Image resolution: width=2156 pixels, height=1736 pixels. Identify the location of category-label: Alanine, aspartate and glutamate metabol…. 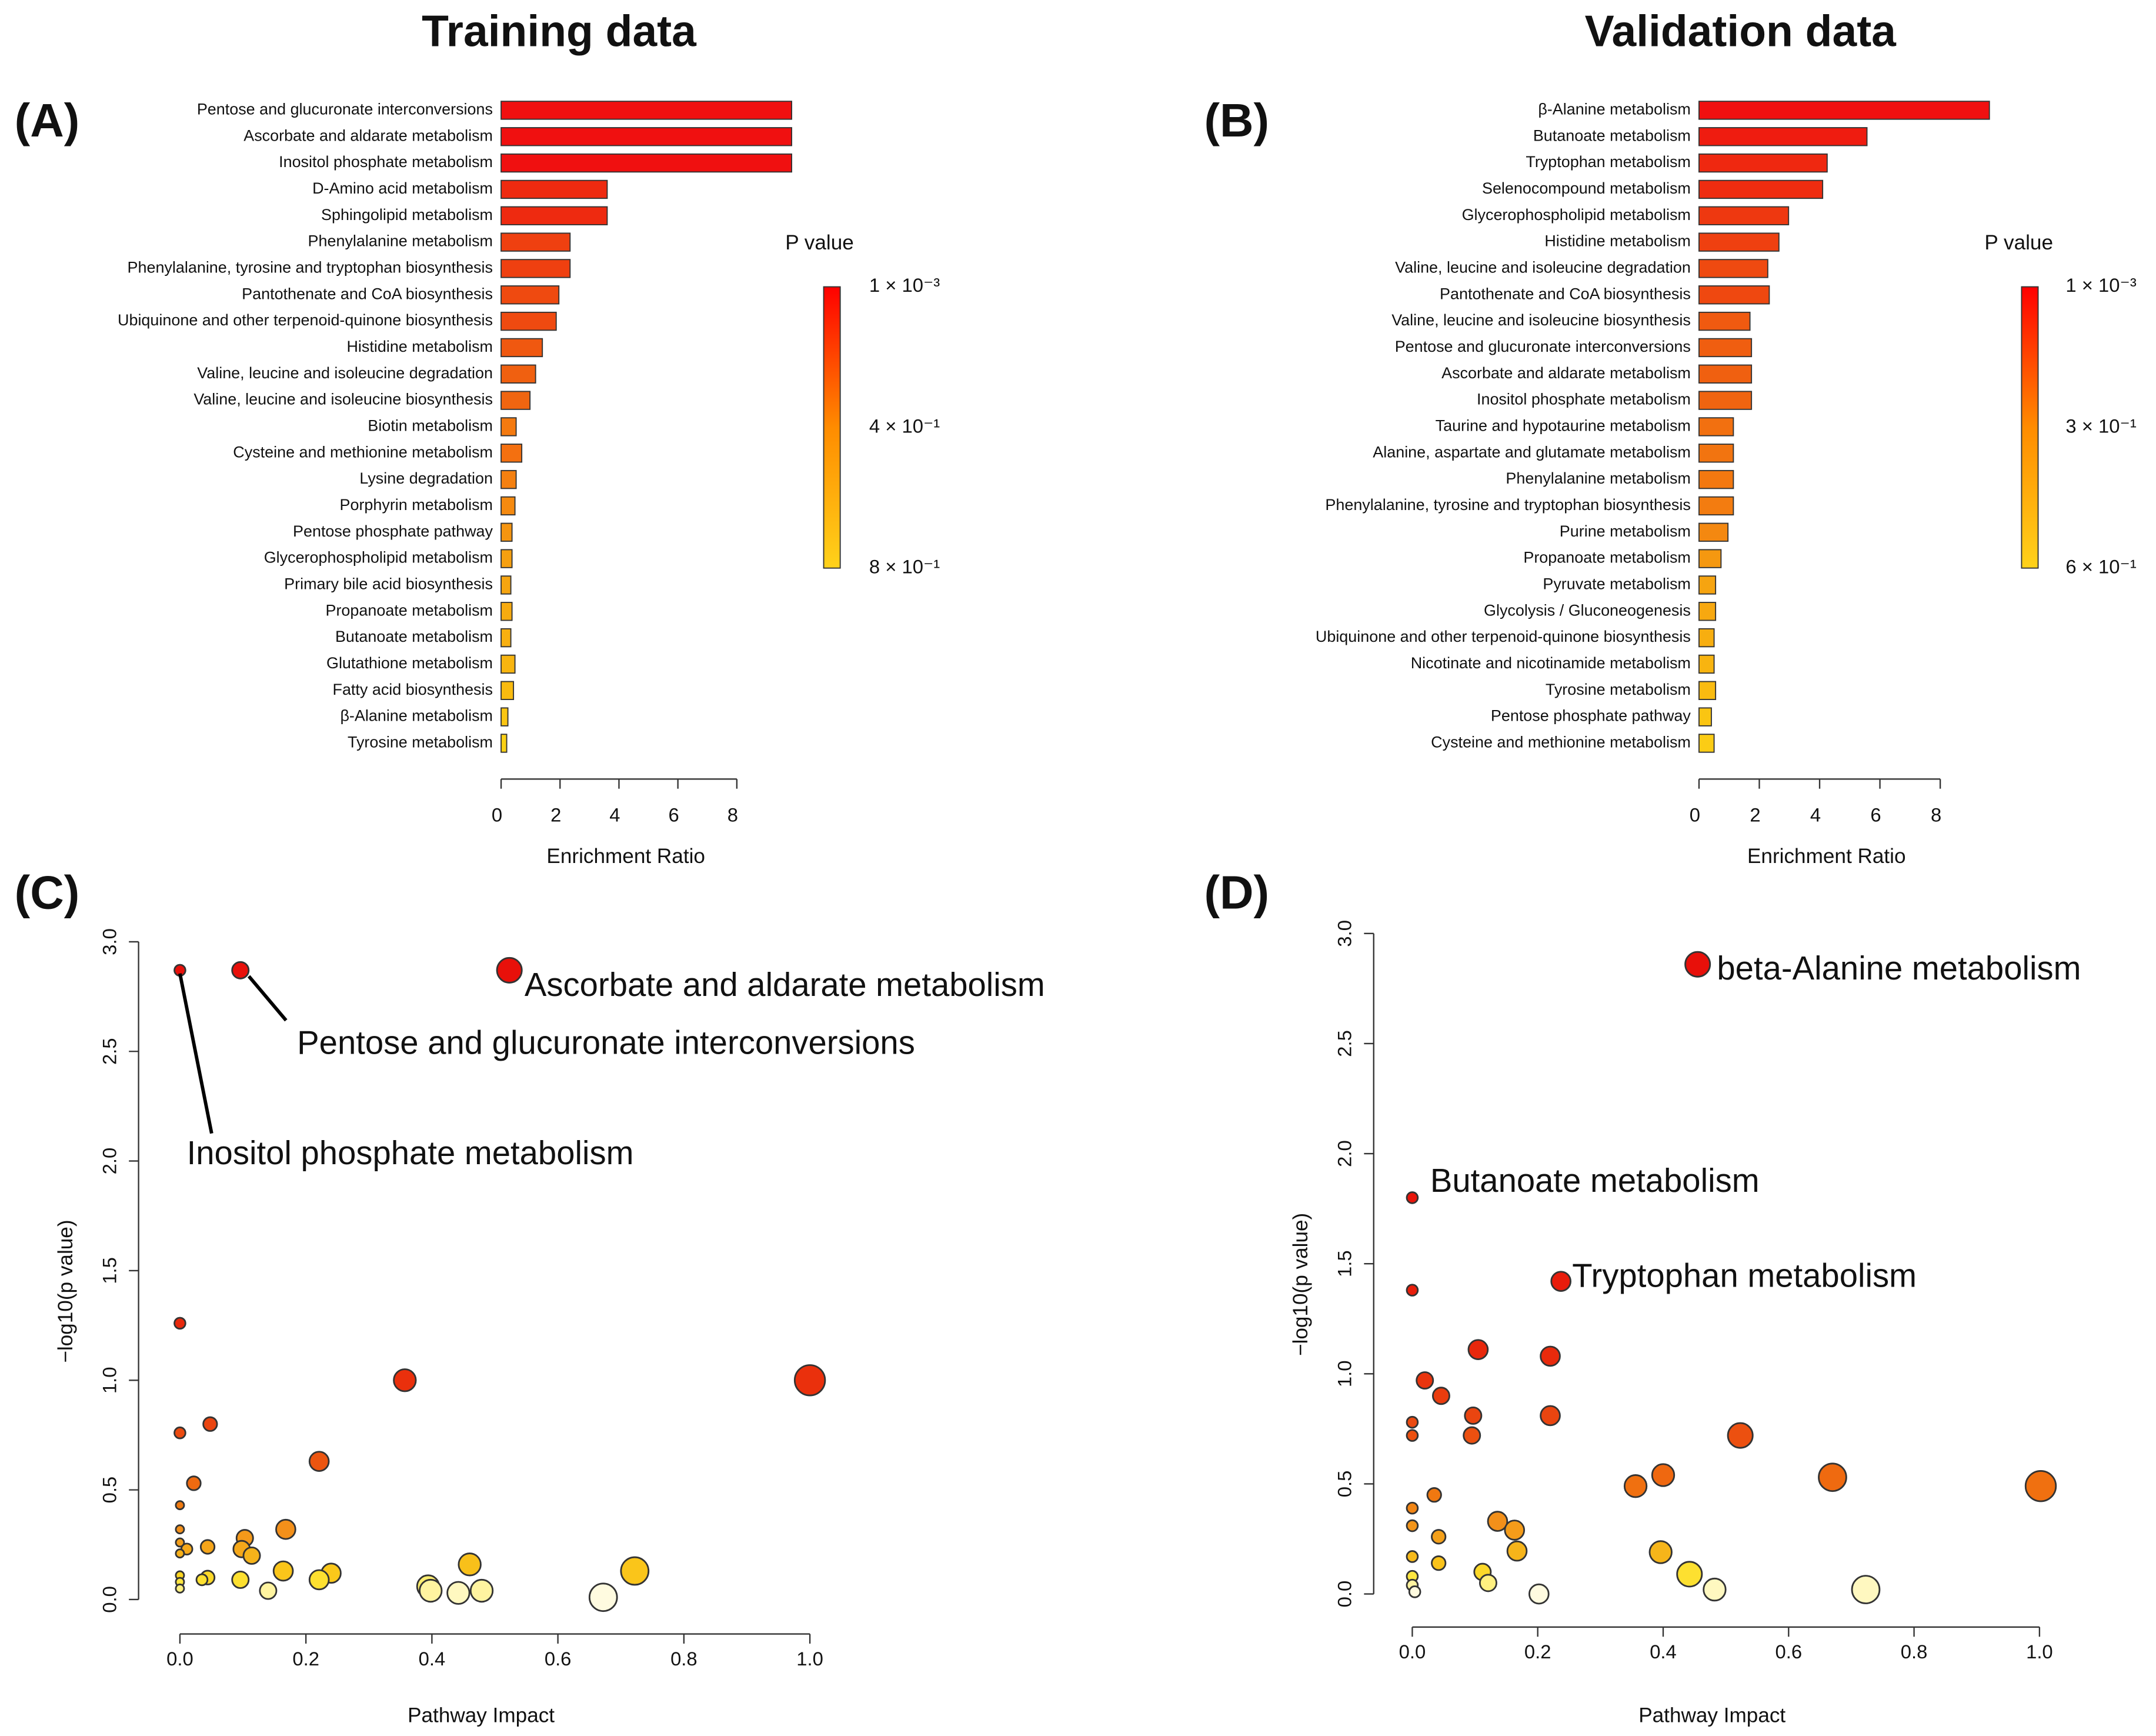
(1532, 452).